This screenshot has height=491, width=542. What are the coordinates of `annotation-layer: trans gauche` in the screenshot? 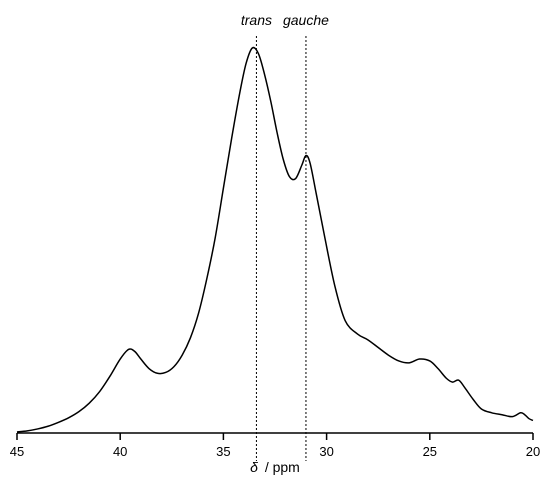 It's located at (285, 236).